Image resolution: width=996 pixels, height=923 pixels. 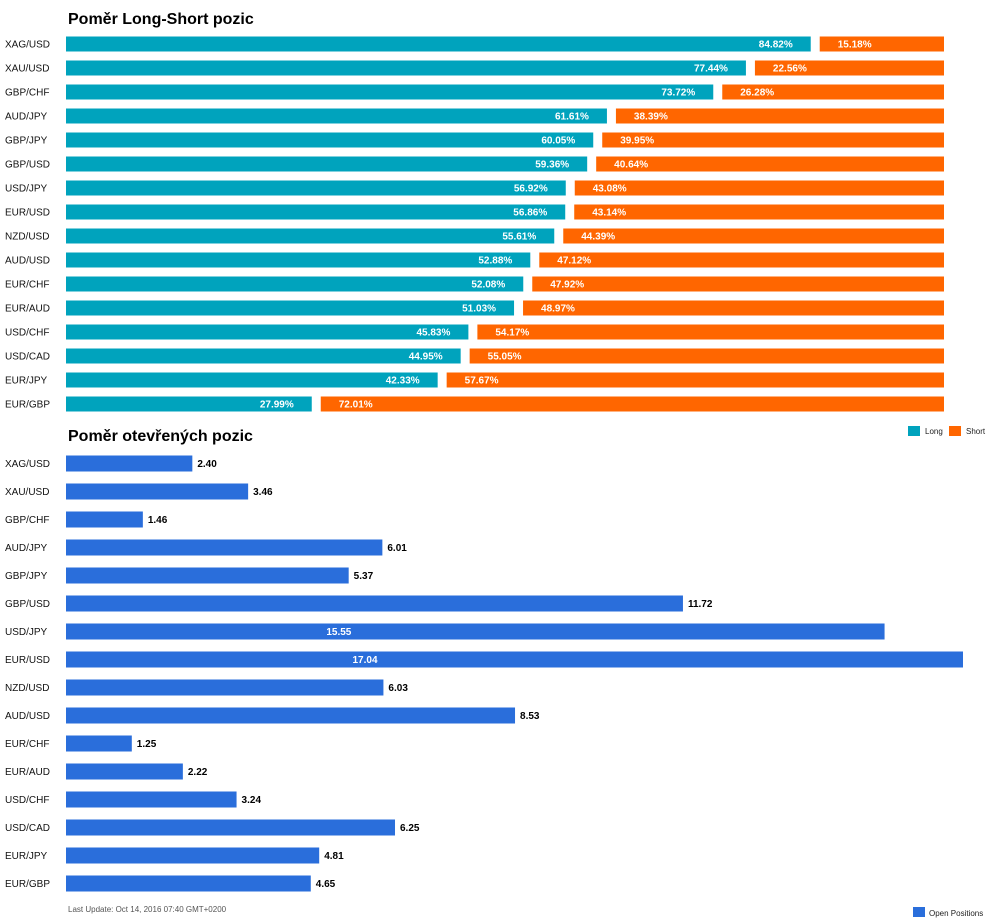 I want to click on short-bar-eur-aud, so click(x=733, y=308).